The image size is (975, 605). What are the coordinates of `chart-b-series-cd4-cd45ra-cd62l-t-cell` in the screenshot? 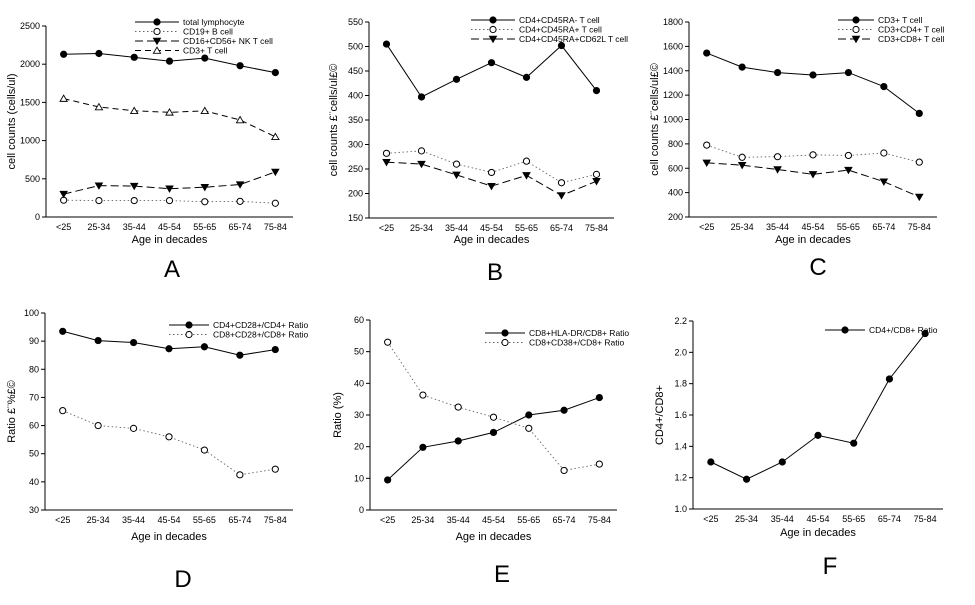 It's located at (491, 179).